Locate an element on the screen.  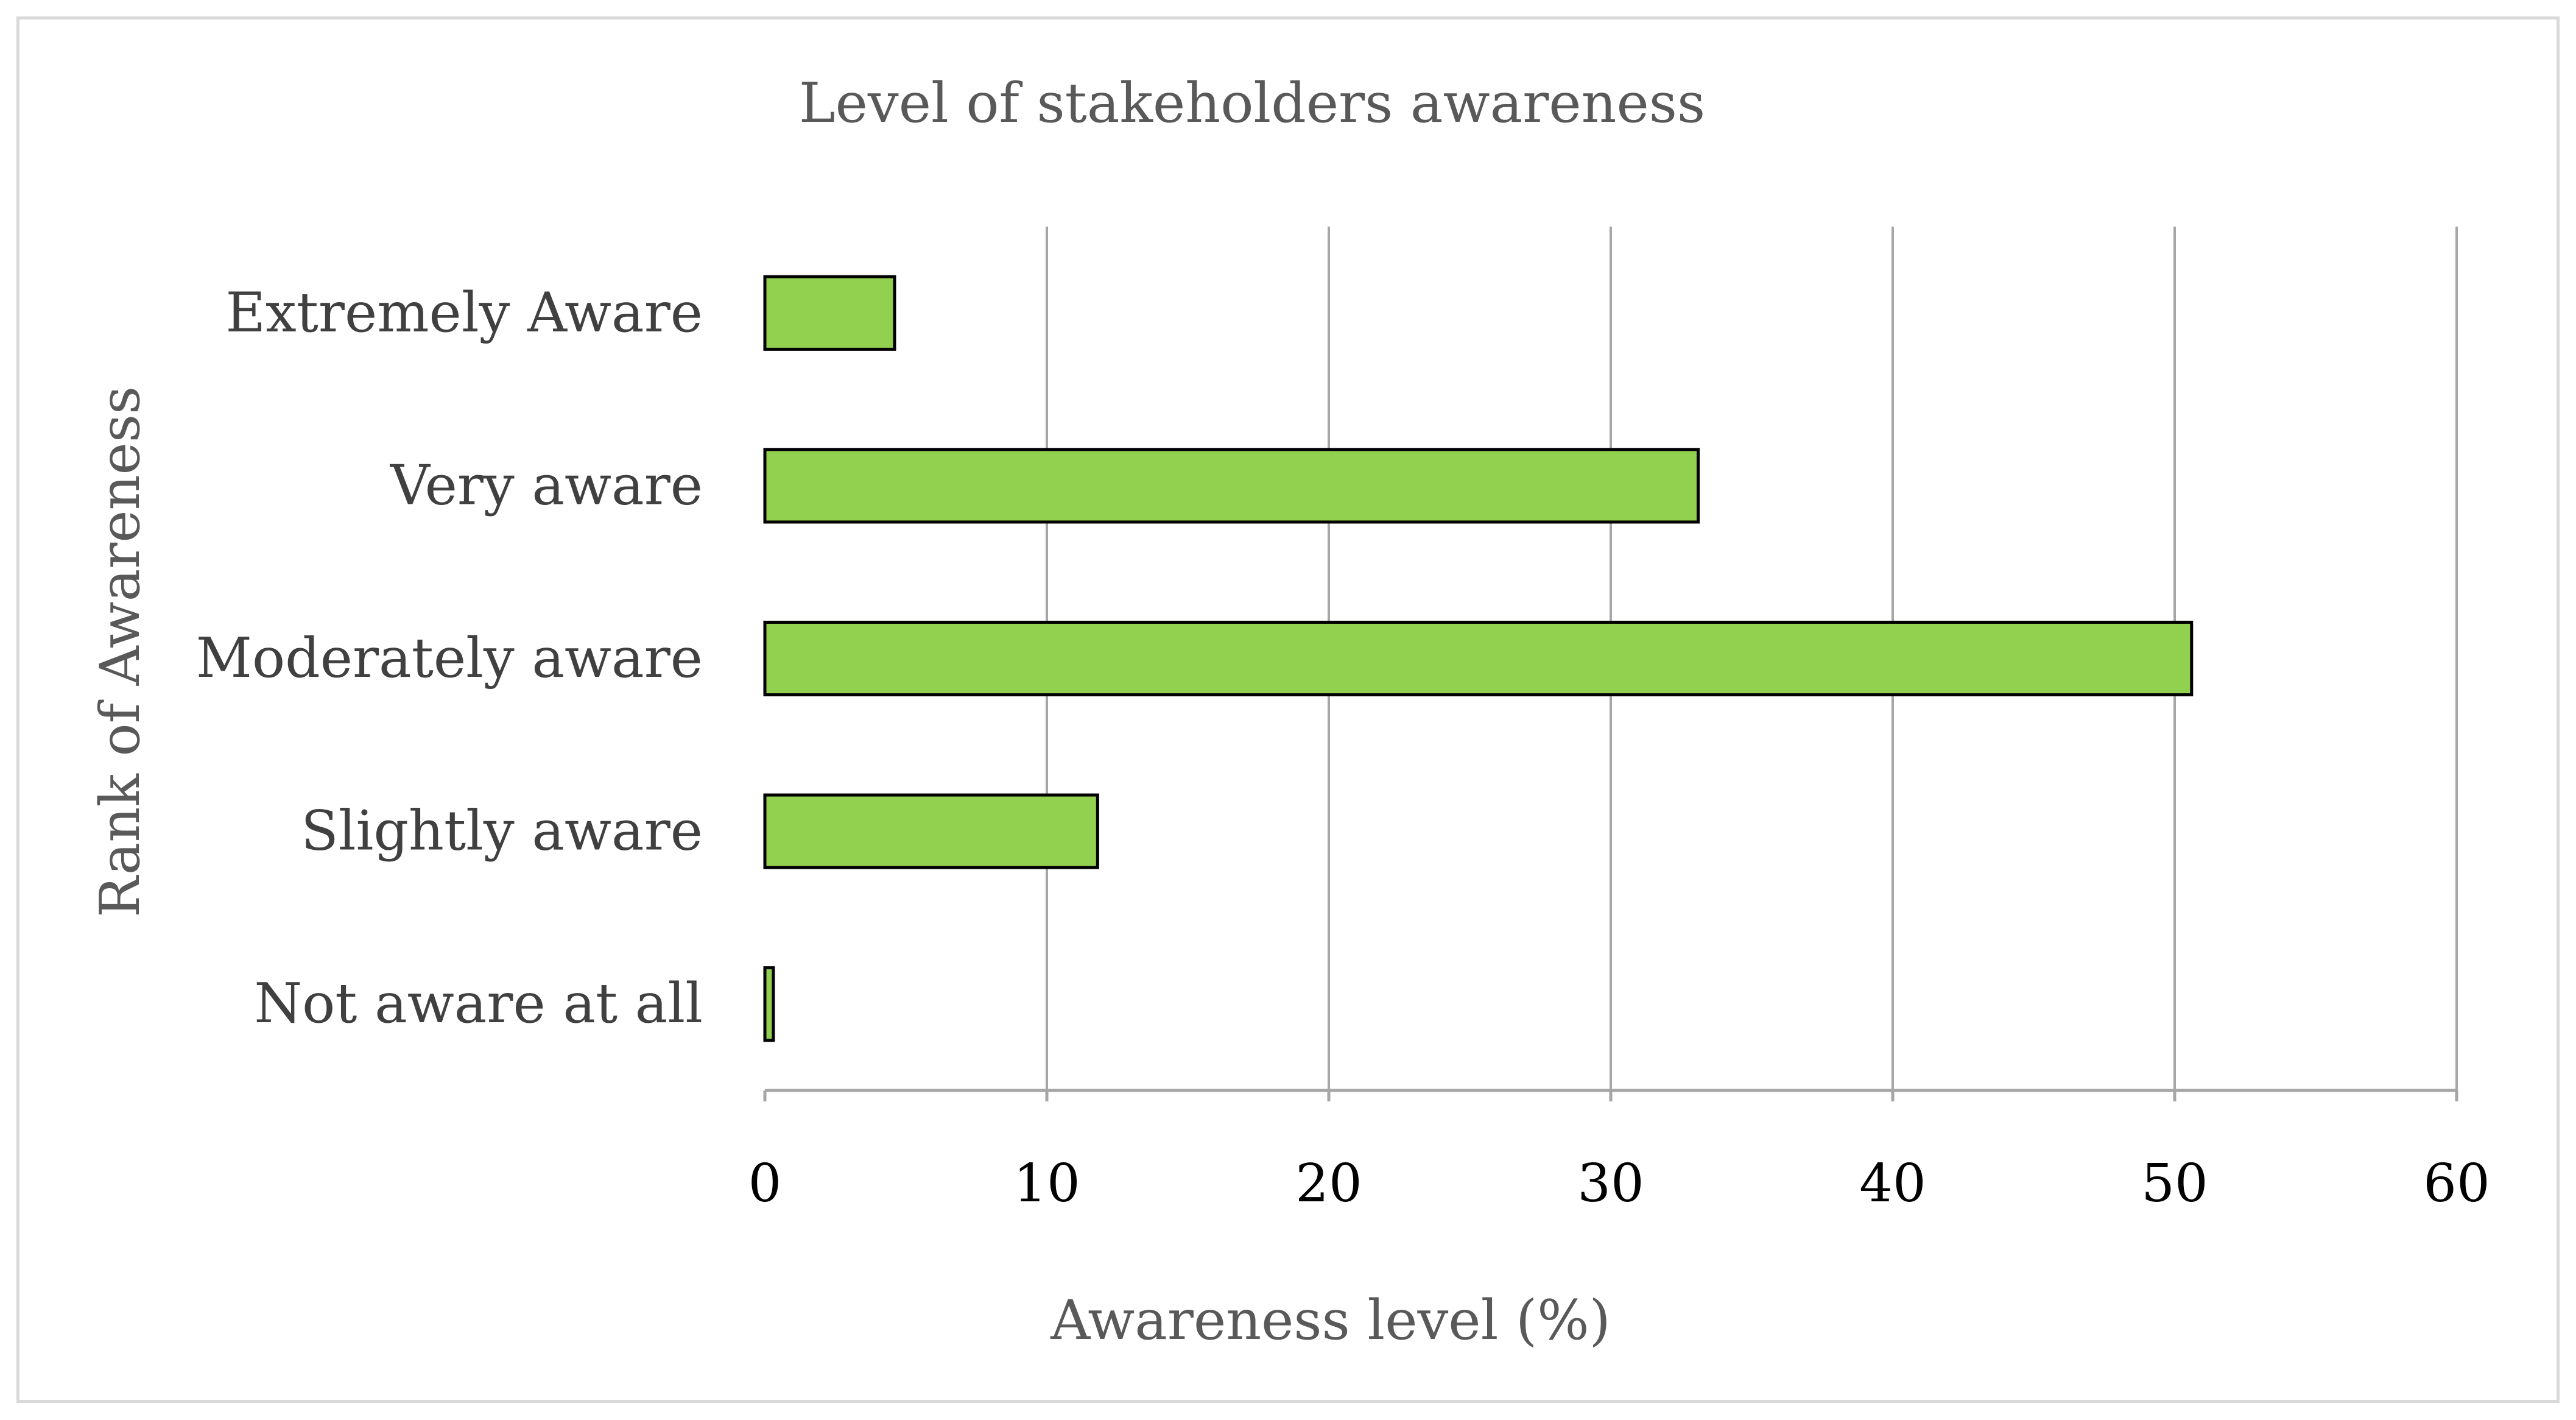
x-tick-label: 30 is located at coordinates (1610, 1183).